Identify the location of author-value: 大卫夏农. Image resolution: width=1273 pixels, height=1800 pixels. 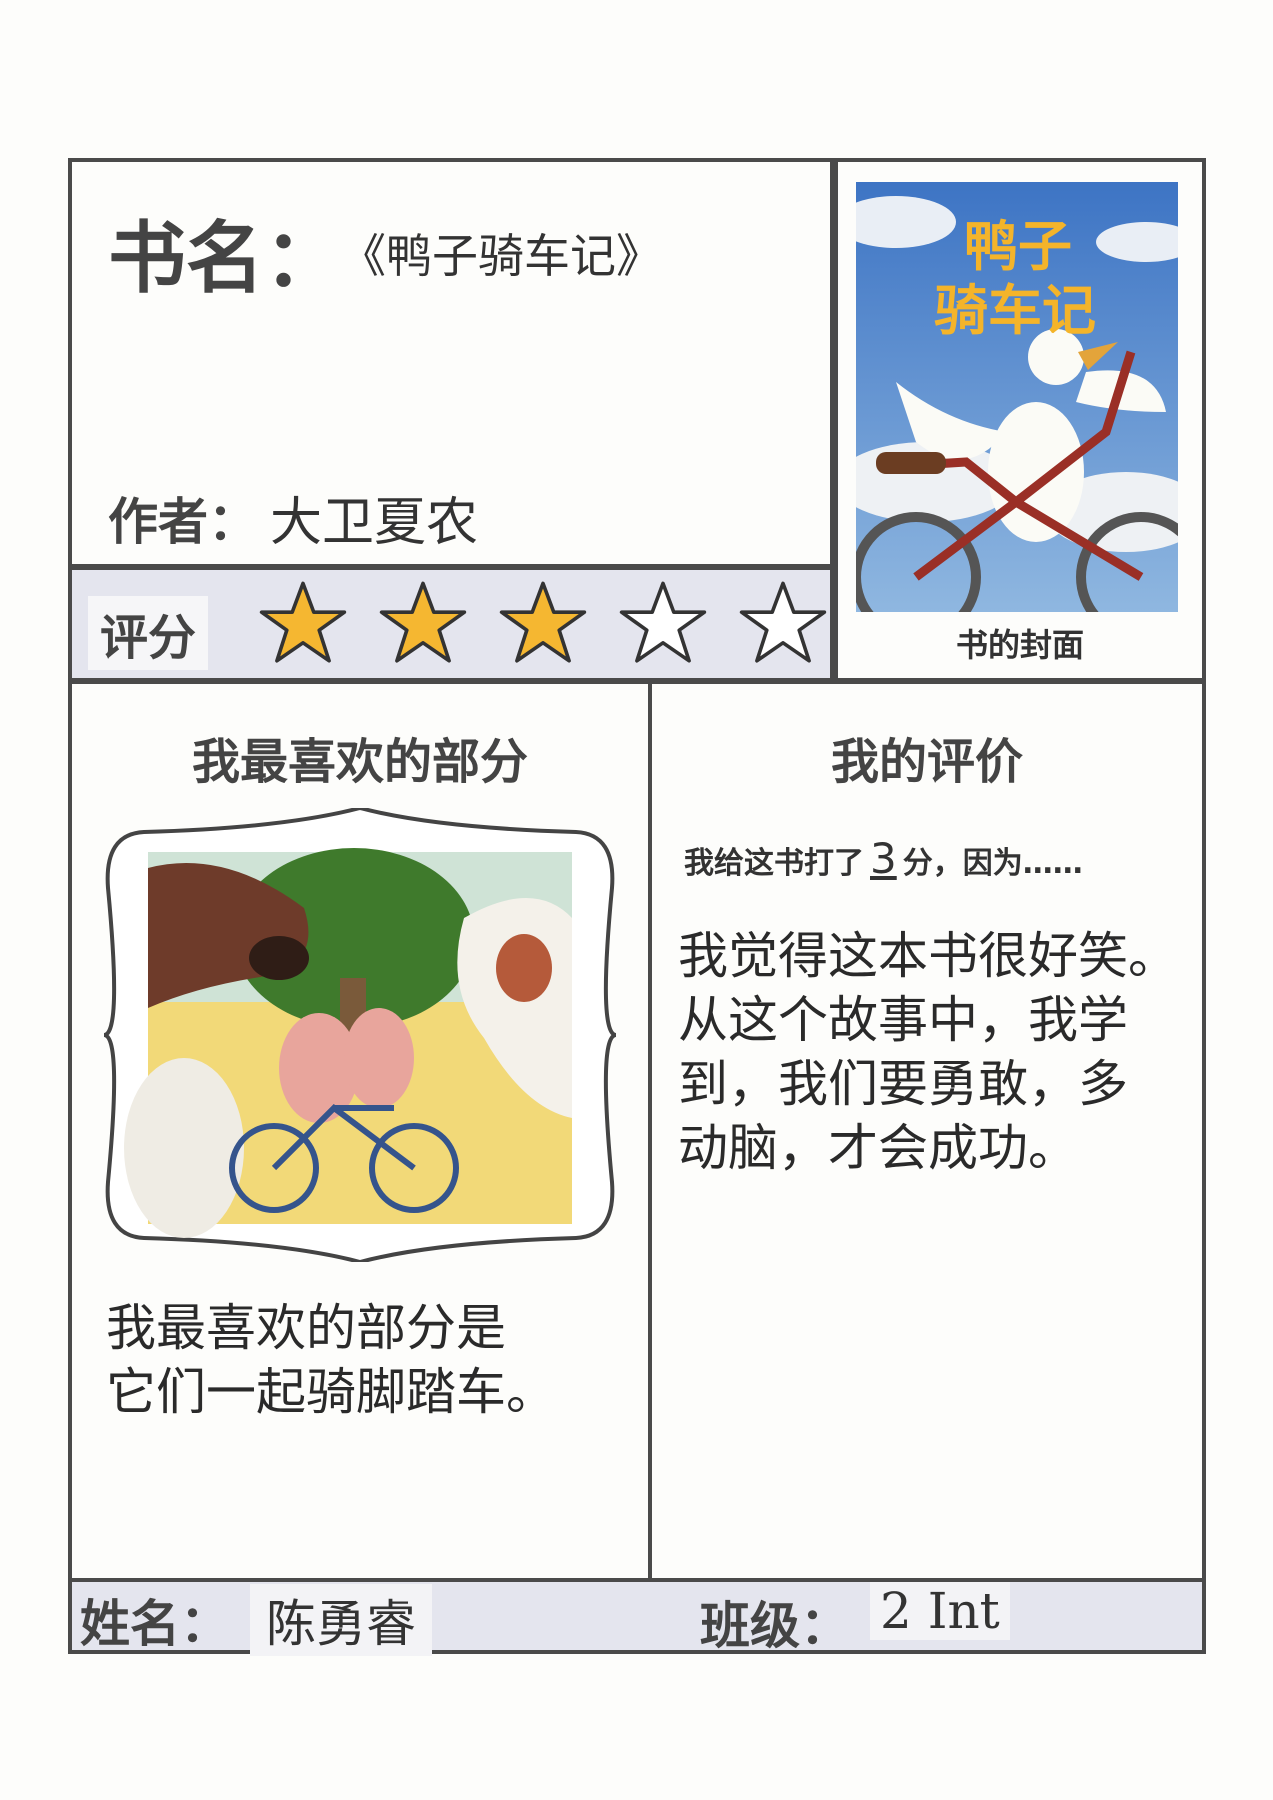
(374, 523).